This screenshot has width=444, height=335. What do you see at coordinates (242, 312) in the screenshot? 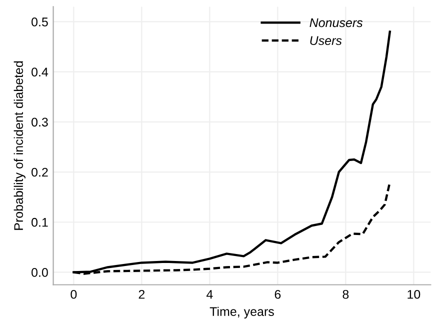
I see `x-axis-title: Time, years` at bounding box center [242, 312].